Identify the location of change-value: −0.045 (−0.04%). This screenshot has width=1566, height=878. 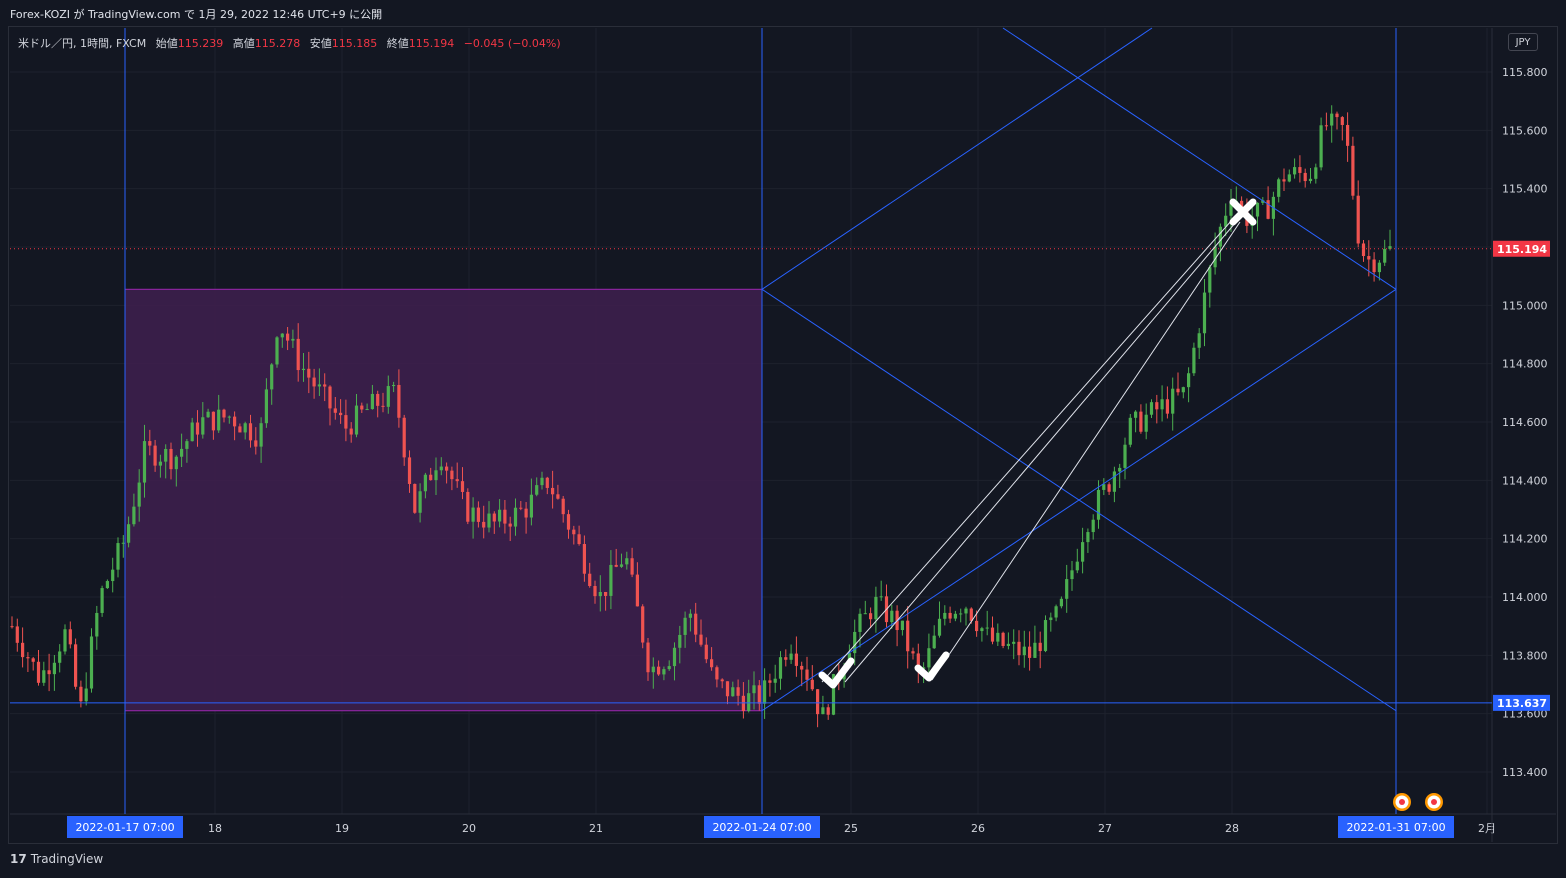
(512, 43).